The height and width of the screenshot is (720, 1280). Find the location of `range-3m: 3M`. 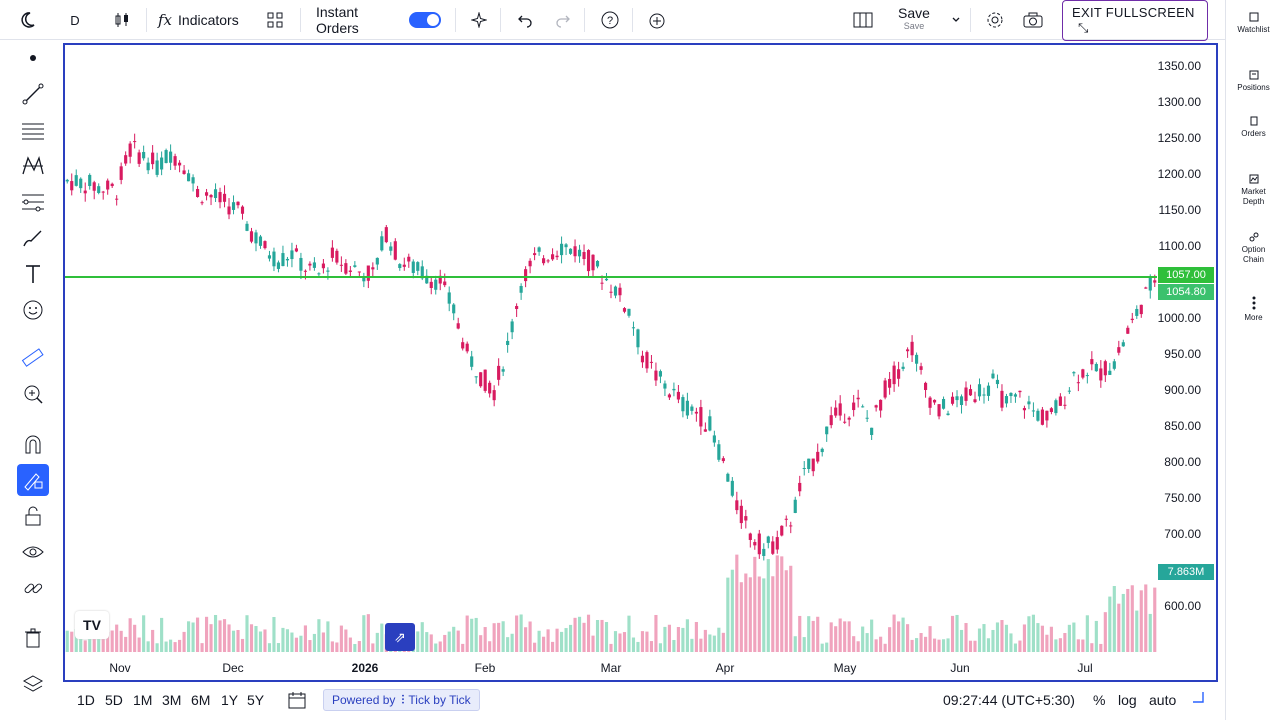

range-3m: 3M is located at coordinates (172, 700).